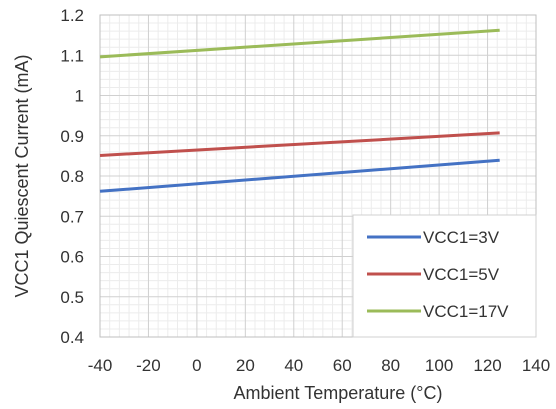 This screenshot has width=556, height=409. Describe the element at coordinates (245, 365) in the screenshot. I see `x-tick-label: 20` at that location.